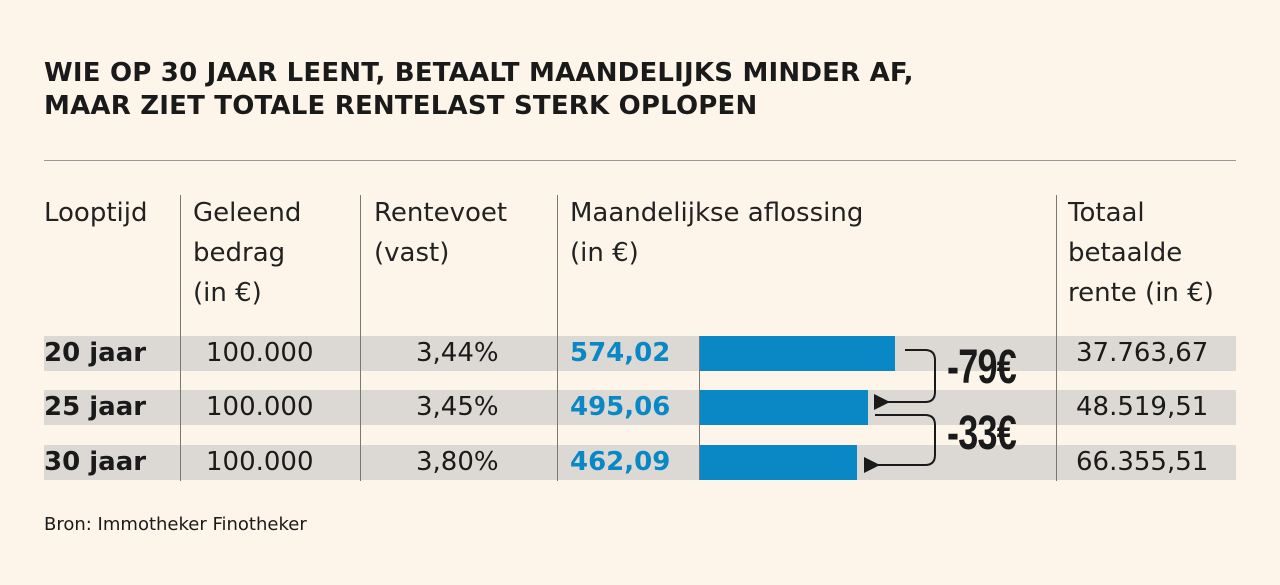 The image size is (1280, 585). What do you see at coordinates (1142, 407) in the screenshot?
I see `totaal-cell: 48.519,51` at bounding box center [1142, 407].